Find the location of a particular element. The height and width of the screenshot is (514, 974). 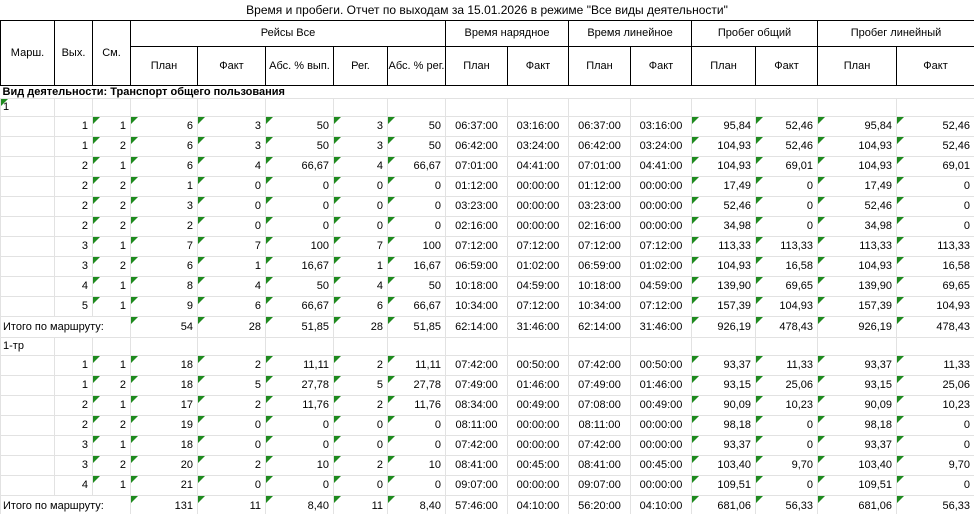

value-cell: 157,39 is located at coordinates (857, 306).